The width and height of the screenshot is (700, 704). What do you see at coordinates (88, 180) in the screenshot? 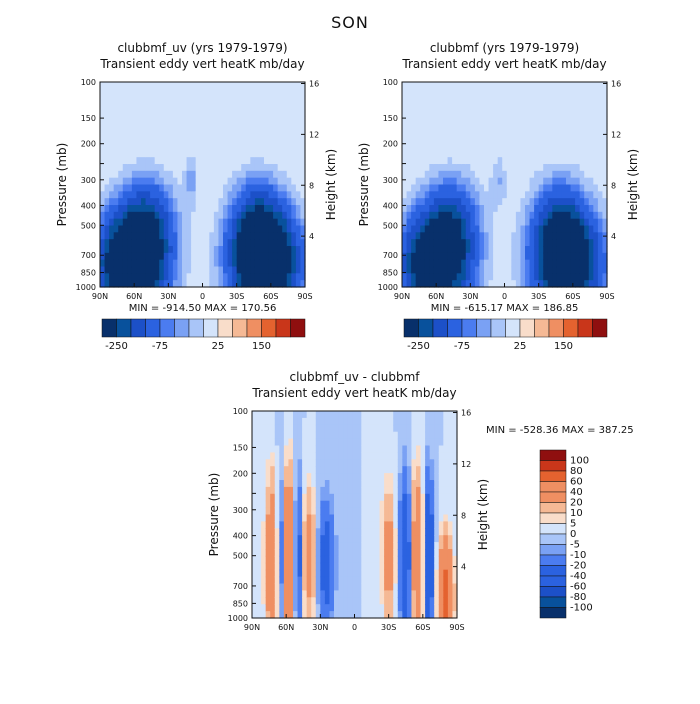
I see `y-tick-label: 300` at bounding box center [88, 180].